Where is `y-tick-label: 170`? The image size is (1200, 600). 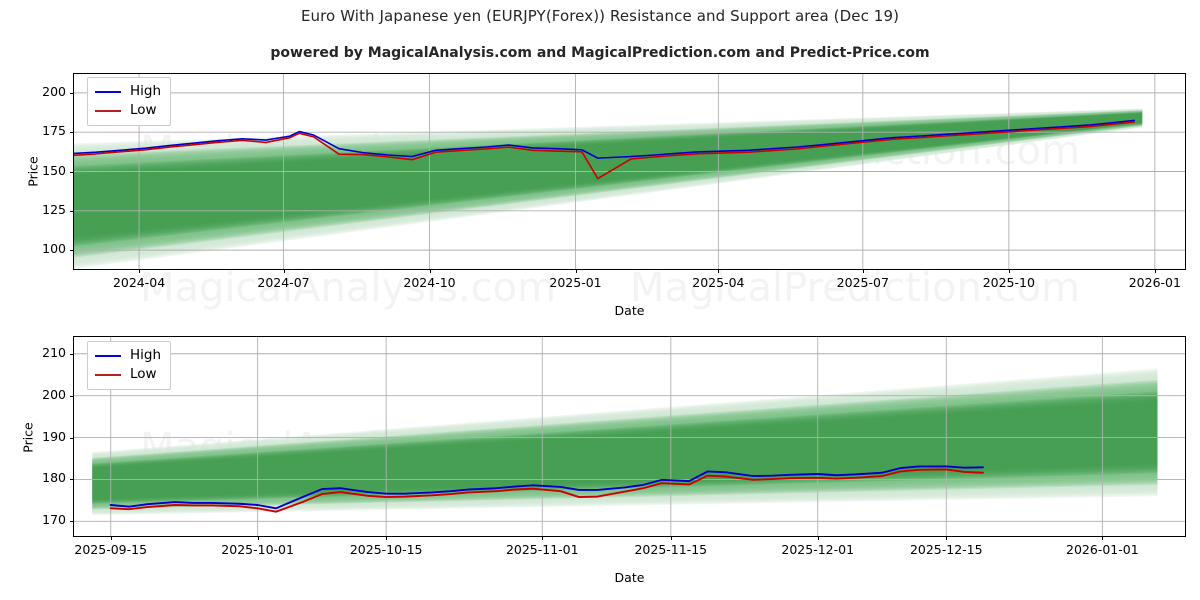 y-tick-label: 170 is located at coordinates (54, 520).